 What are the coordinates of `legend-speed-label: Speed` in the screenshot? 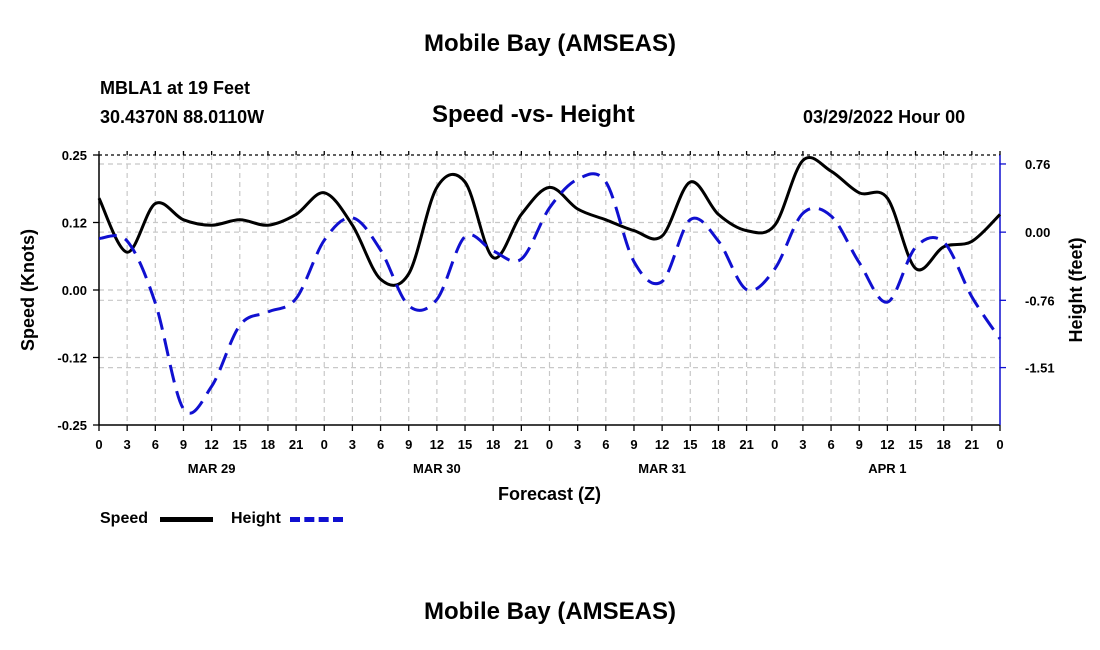 It's located at (124, 518).